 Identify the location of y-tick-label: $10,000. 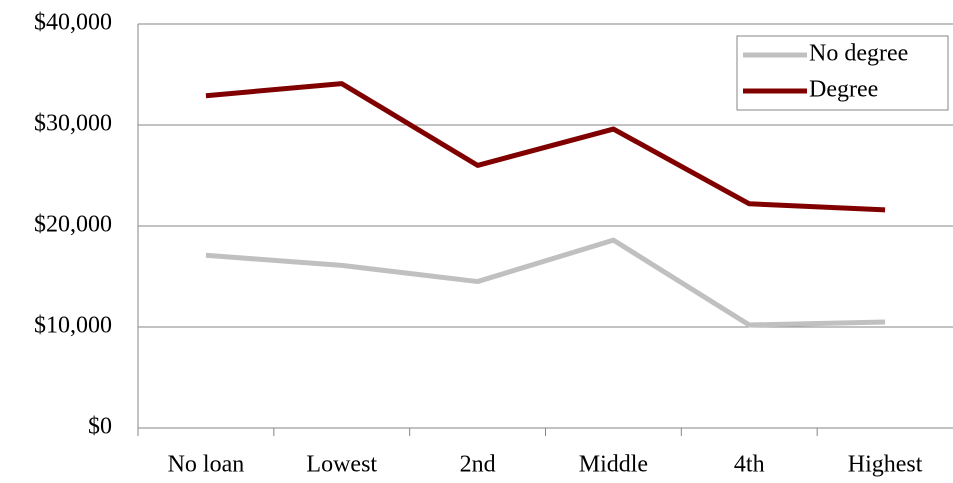
(73, 326).